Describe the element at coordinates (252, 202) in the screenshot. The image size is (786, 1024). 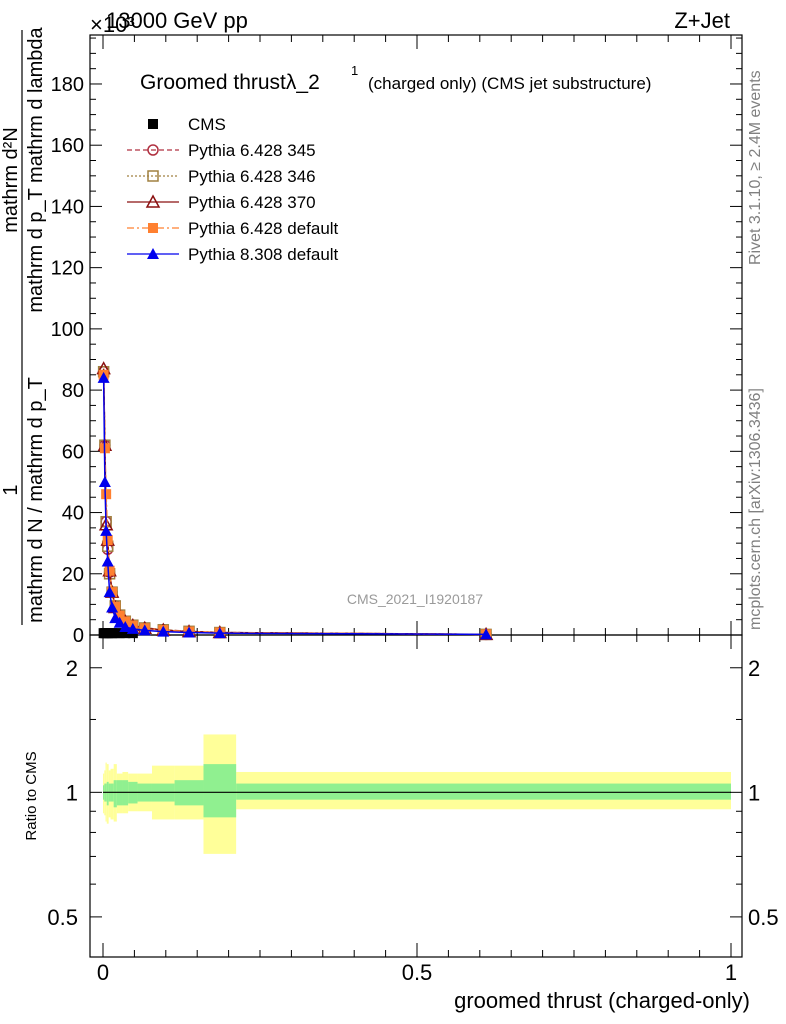
I see `legend-label: Pythia 6.428 370` at that location.